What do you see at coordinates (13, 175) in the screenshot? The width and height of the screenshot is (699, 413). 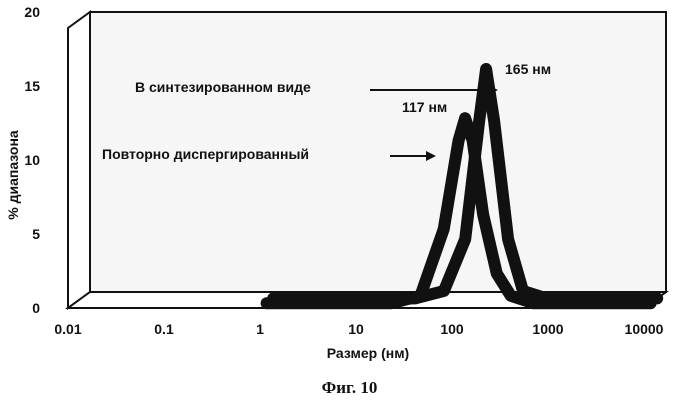 I see `y-axis-label: % диапазона` at bounding box center [13, 175].